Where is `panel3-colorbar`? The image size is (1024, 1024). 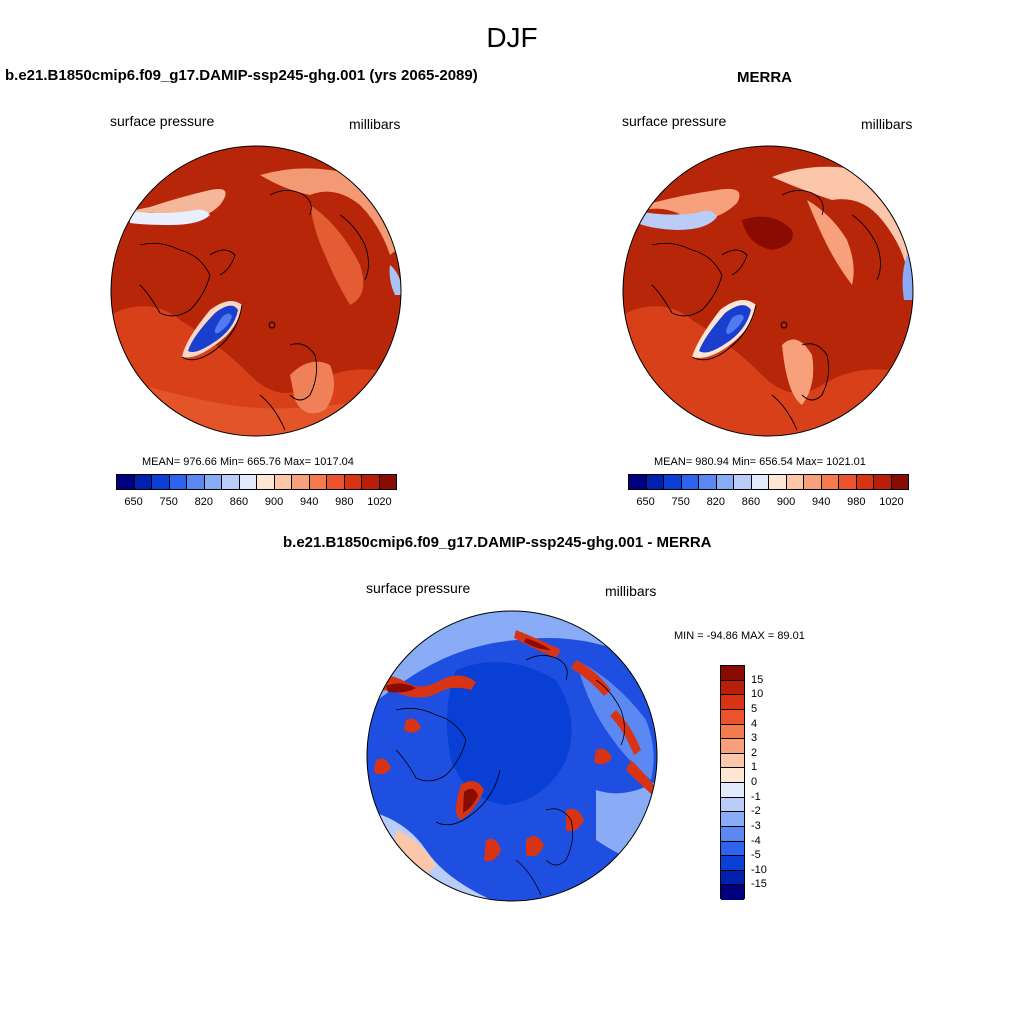 panel3-colorbar is located at coordinates (732, 782).